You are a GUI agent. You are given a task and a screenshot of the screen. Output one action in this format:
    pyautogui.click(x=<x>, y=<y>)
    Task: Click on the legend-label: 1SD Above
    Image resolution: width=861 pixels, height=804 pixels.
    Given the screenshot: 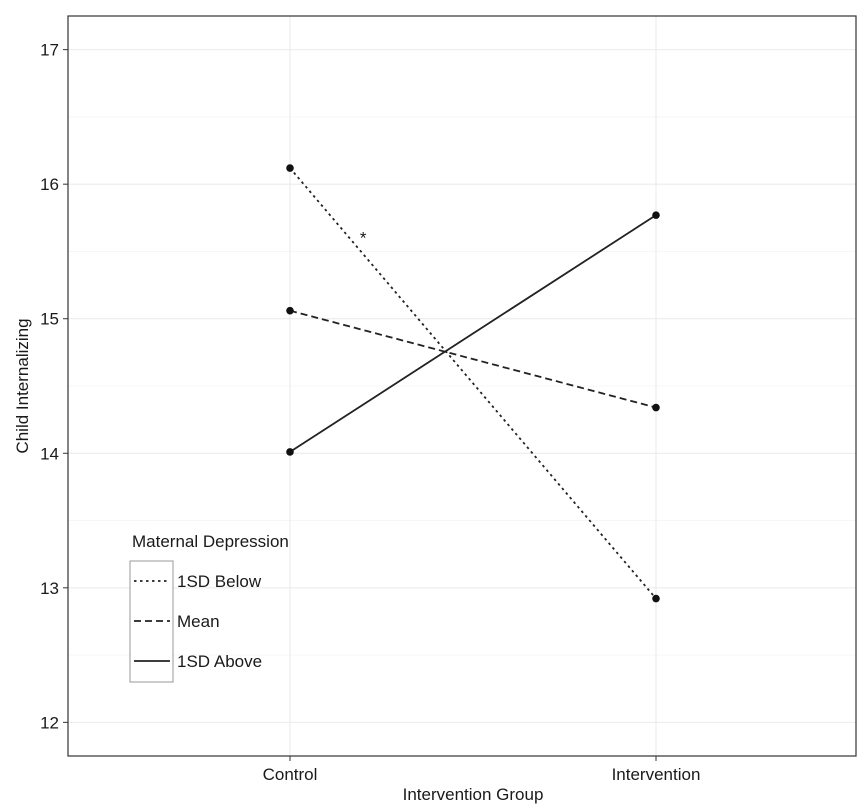 What is the action you would take?
    pyautogui.click(x=219, y=661)
    